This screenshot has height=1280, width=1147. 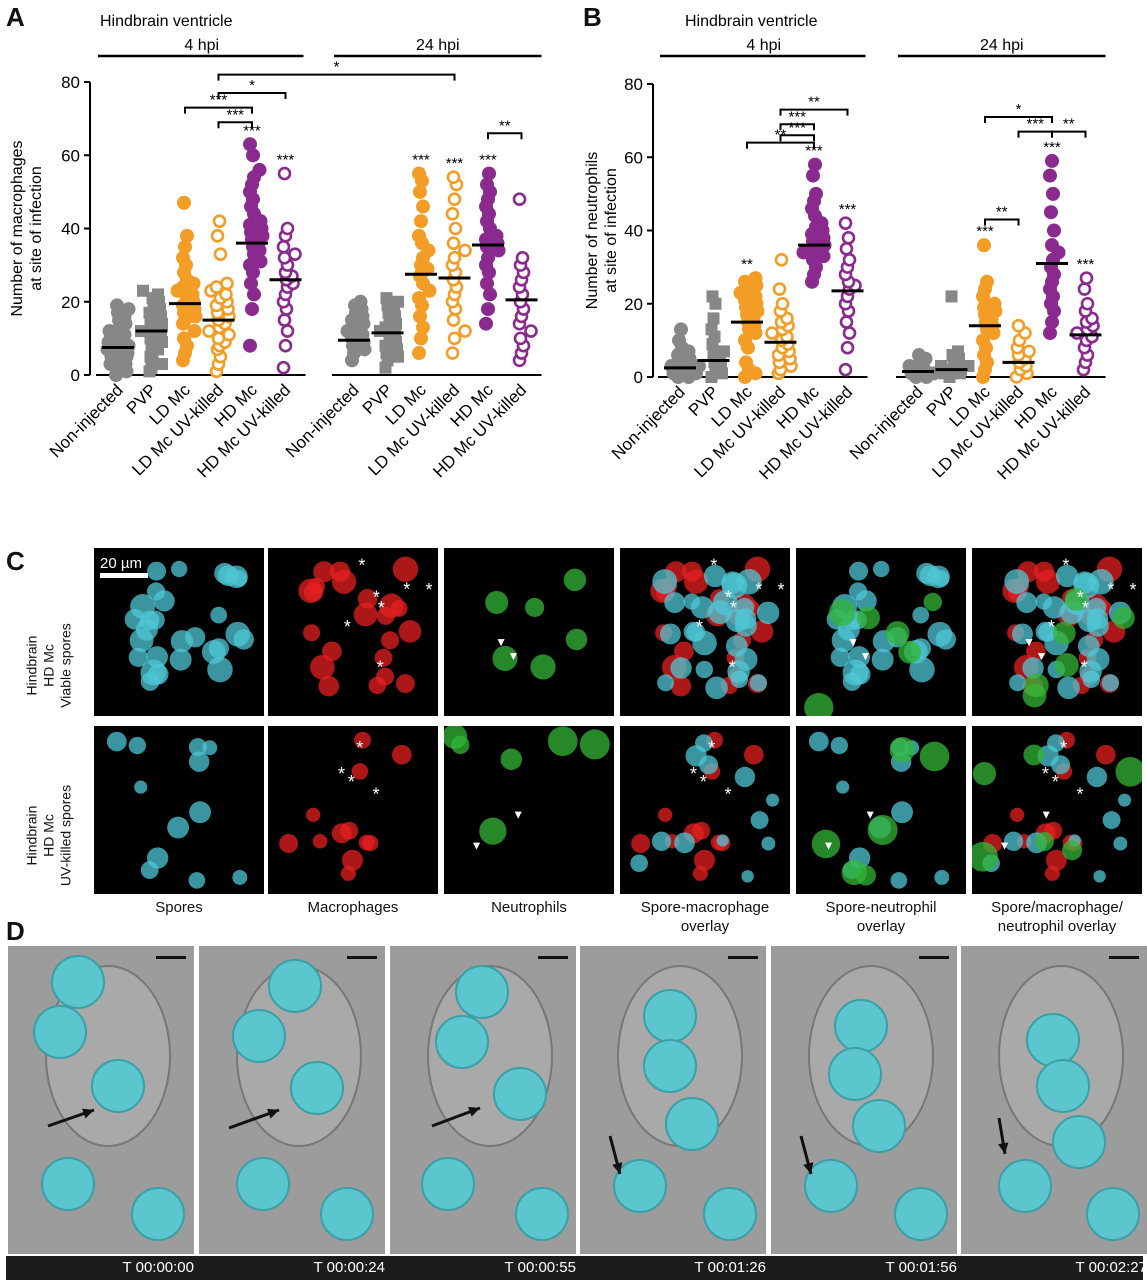 What do you see at coordinates (705, 721) in the screenshot?
I see `micrograph-column: * * * * * * * * * * *` at bounding box center [705, 721].